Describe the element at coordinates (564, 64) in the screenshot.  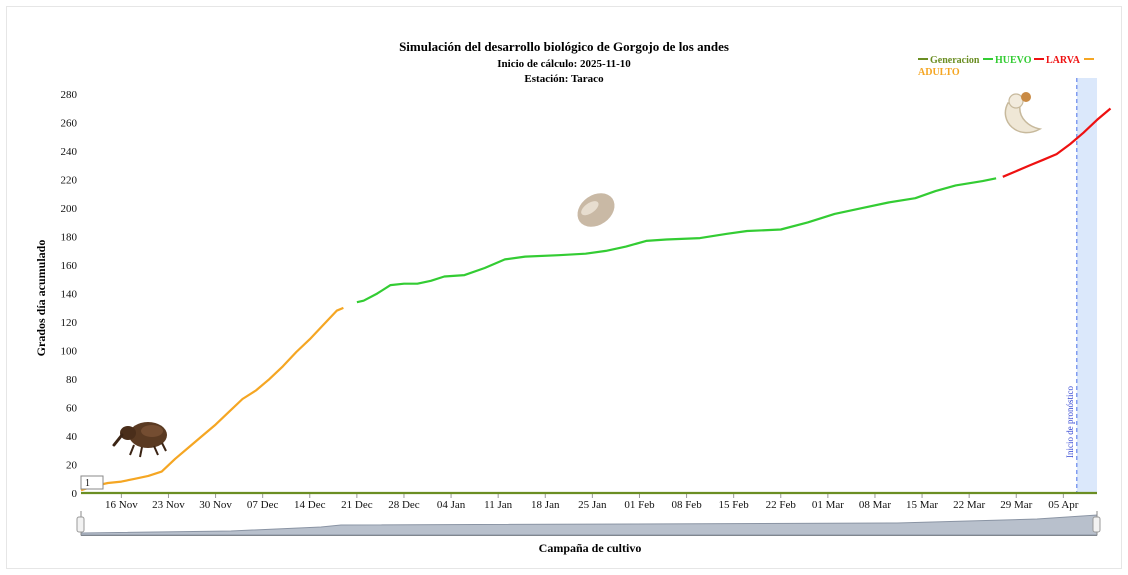
I see `chart-subtitle-start-date: Inicio de cálculo: 2025-11-10` at that location.